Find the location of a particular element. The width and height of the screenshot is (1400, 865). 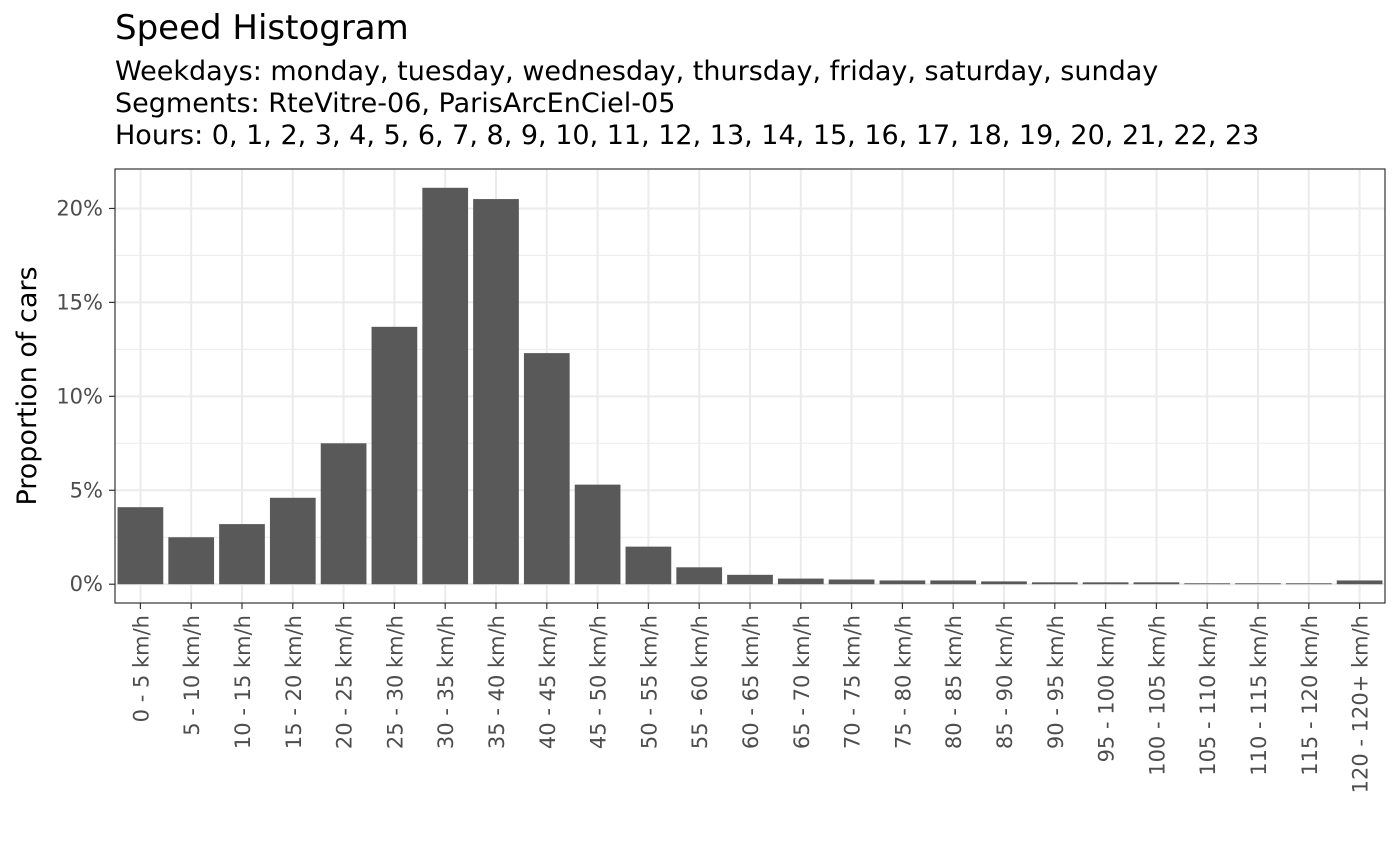

x-tick-label: 20 - 25 km/h is located at coordinates (345, 682).